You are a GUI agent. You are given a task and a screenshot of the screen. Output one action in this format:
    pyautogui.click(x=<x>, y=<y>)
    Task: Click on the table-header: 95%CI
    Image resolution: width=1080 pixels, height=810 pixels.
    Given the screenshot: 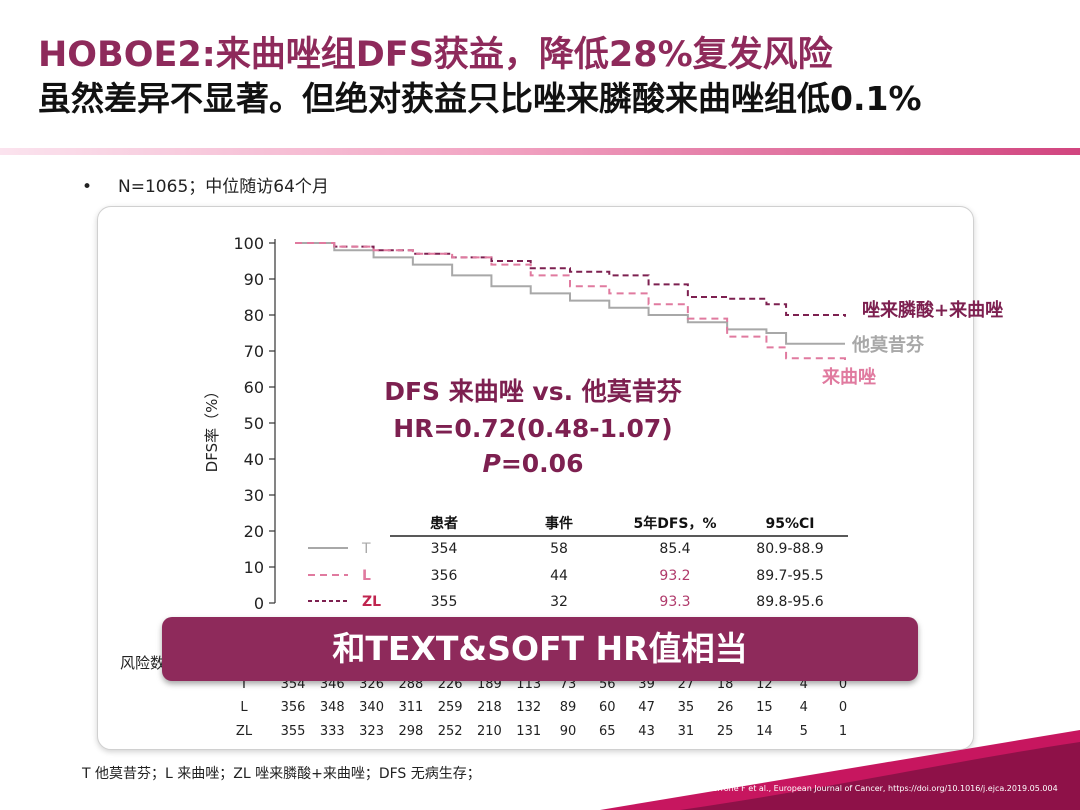 What is the action you would take?
    pyautogui.click(x=790, y=524)
    